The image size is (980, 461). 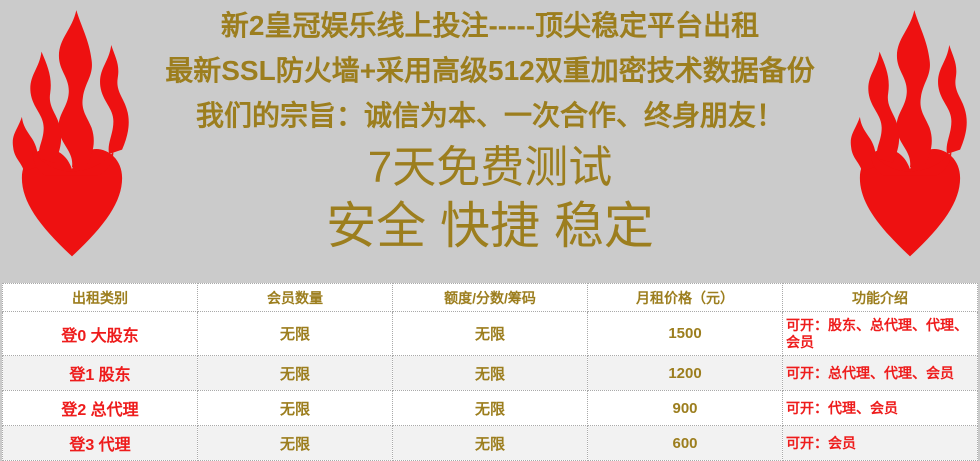 What do you see at coordinates (880, 333) in the screenshot?
I see `cell-features: 可开：股东、总代理、代理、会员` at bounding box center [880, 333].